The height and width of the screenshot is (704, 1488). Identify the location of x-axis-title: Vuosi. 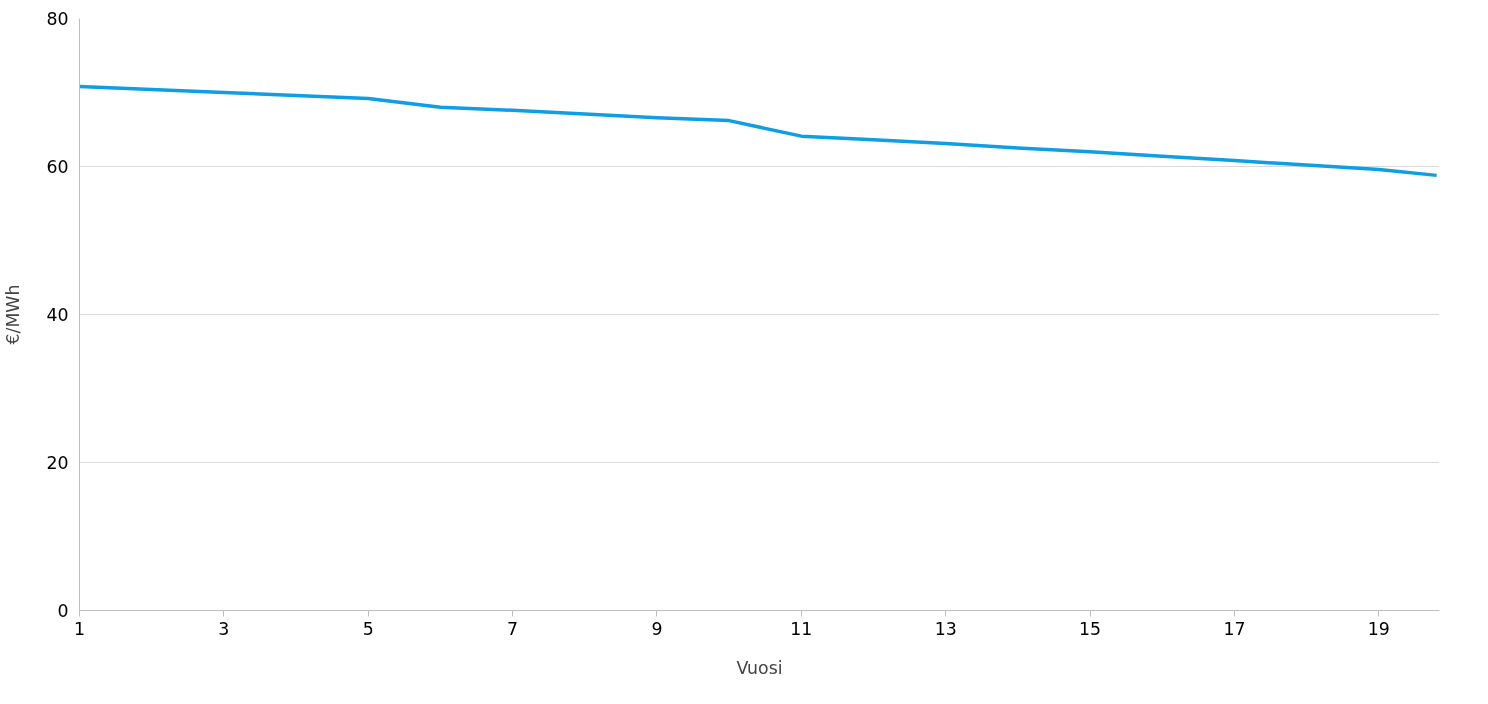
(759, 667).